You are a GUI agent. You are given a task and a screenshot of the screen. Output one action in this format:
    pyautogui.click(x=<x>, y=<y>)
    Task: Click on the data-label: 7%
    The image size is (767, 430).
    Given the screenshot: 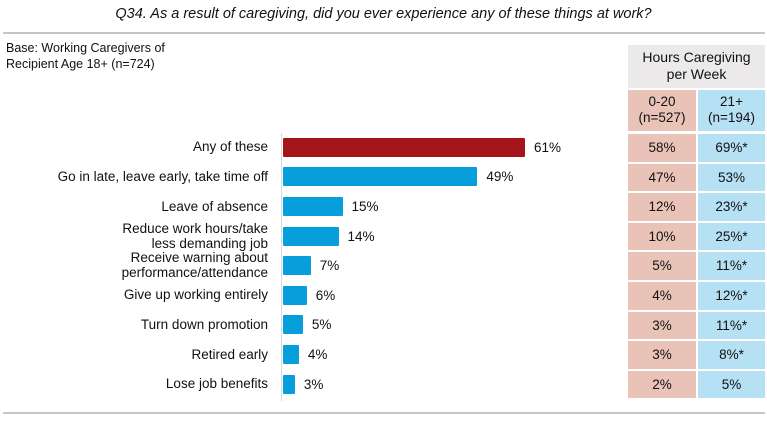 What is the action you would take?
    pyautogui.click(x=329, y=266)
    